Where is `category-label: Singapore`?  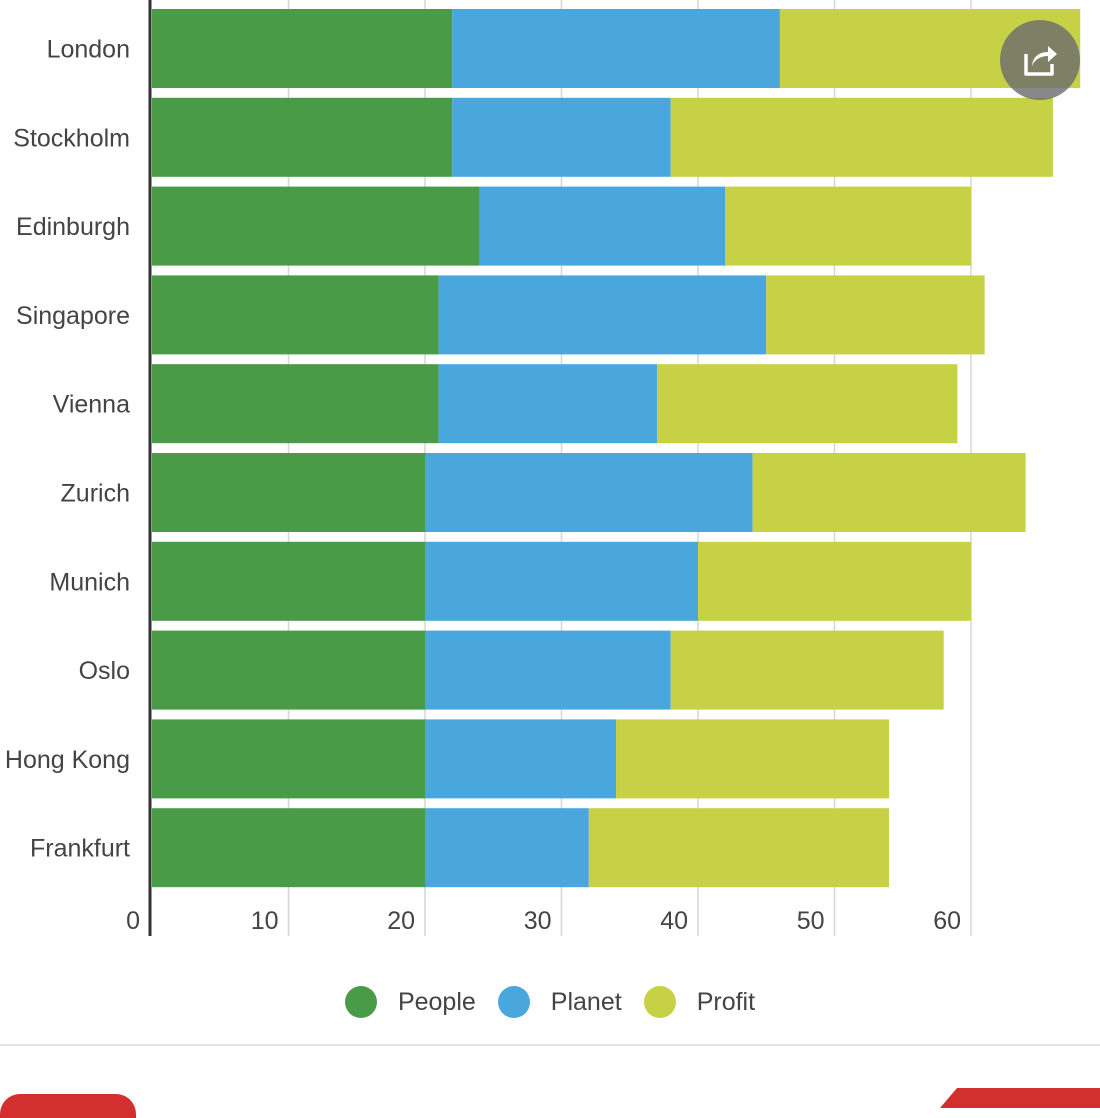
category-label: Singapore is located at coordinates (73, 316).